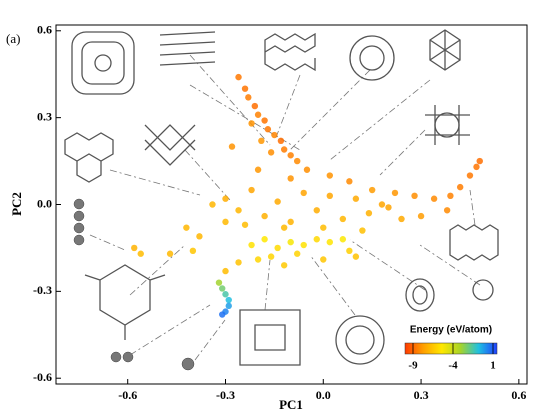  What do you see at coordinates (413, 366) in the screenshot?
I see `colorbar-tick-label: -9` at bounding box center [413, 366].